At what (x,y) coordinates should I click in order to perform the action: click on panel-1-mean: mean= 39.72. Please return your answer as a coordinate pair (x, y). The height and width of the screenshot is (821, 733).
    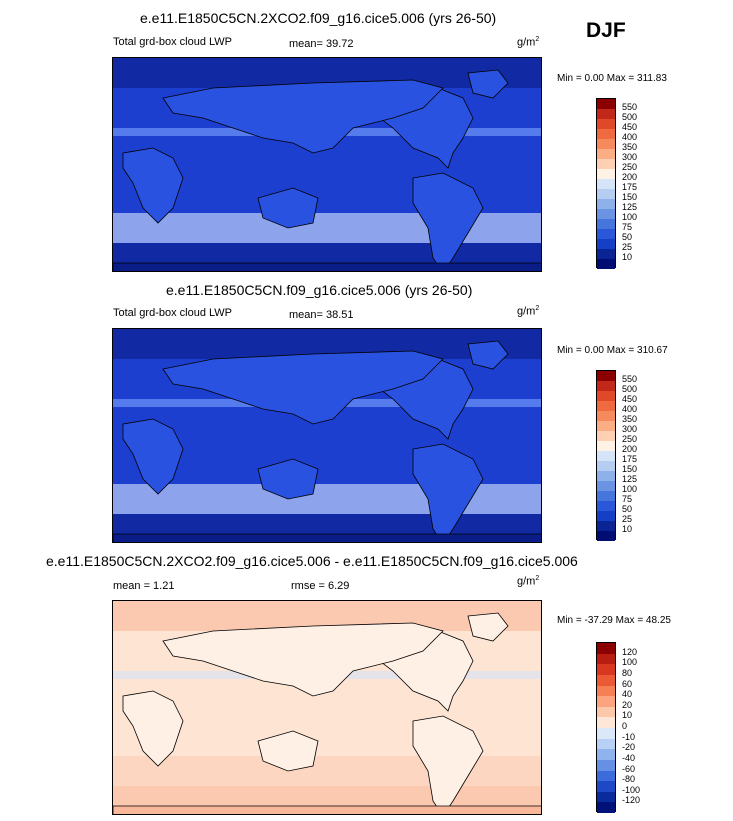
    Looking at the image, I should click on (321, 44).